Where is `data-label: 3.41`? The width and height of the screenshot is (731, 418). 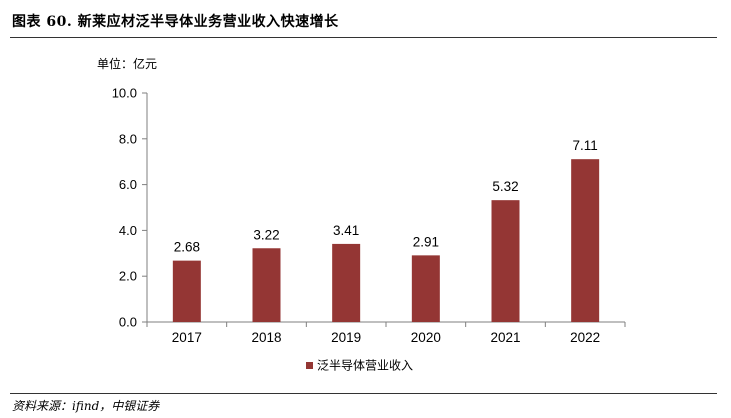
data-label: 3.41 is located at coordinates (346, 230).